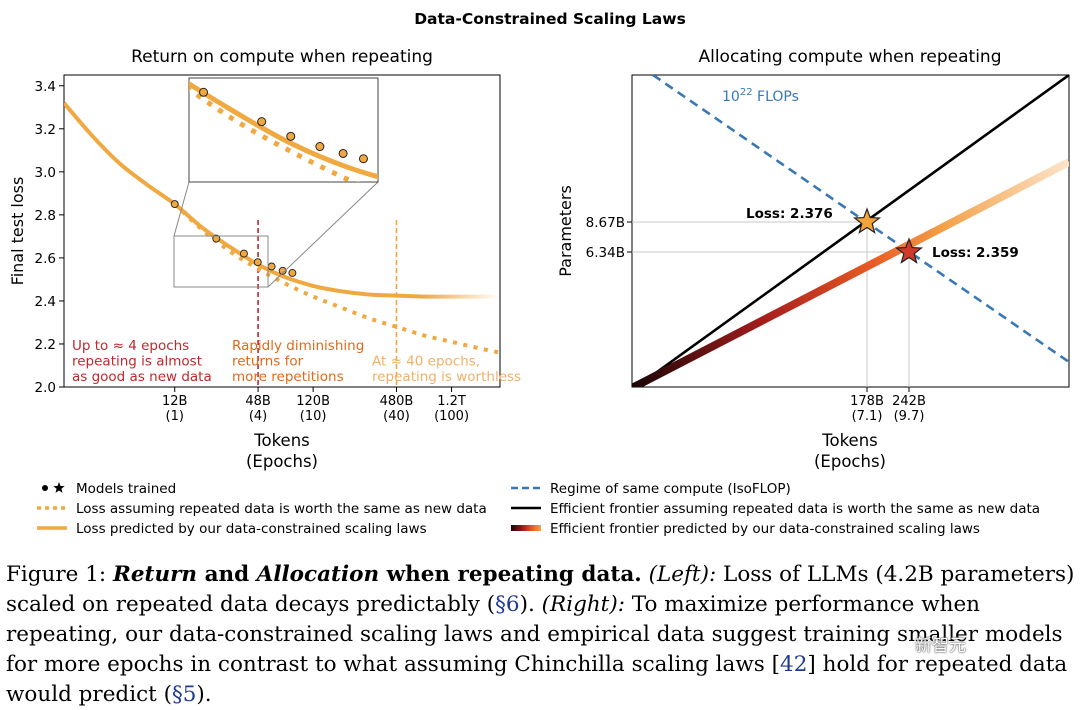  I want to click on xtick-sublabel: (9.7), so click(909, 416).